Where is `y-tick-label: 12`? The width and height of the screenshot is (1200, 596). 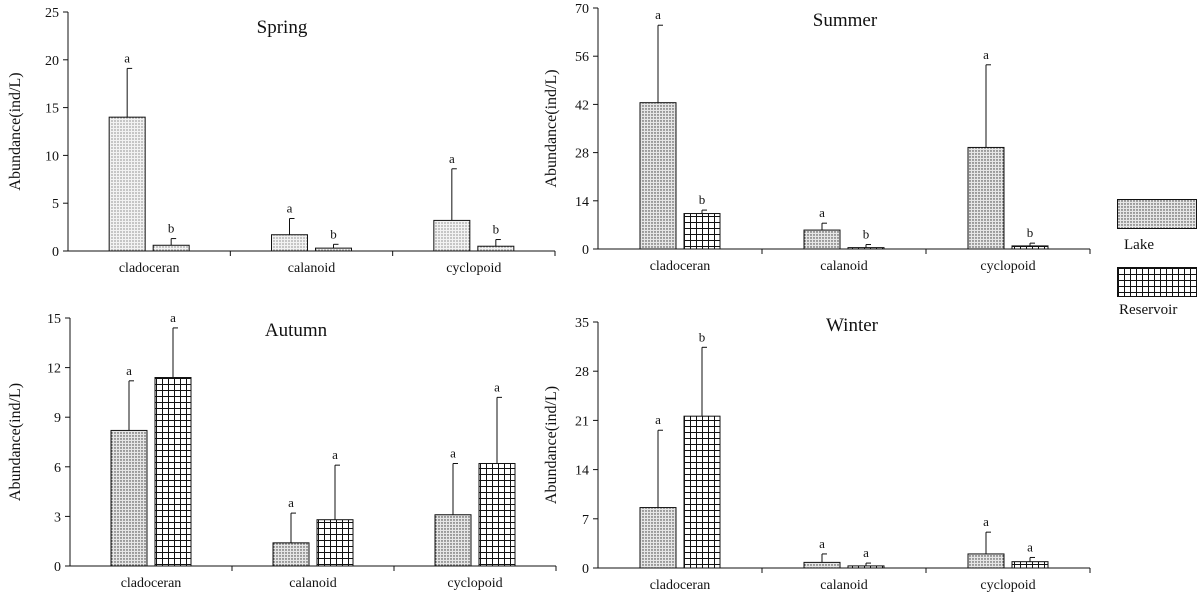
y-tick-label: 12 is located at coordinates (54, 369).